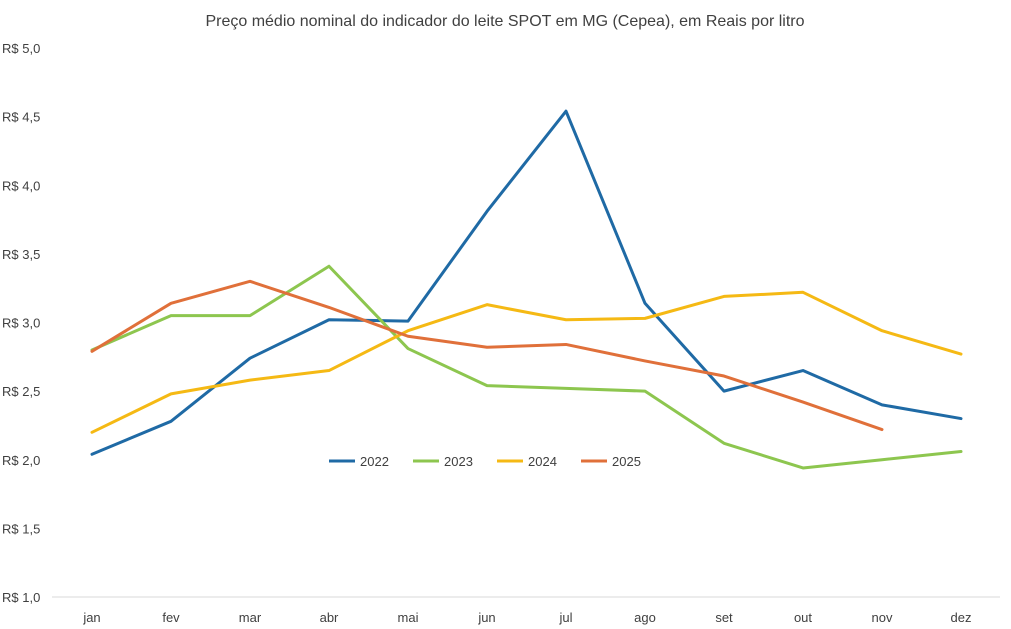  Describe the element at coordinates (21, 460) in the screenshot. I see `y-tick-label: R$ 2,0` at that location.